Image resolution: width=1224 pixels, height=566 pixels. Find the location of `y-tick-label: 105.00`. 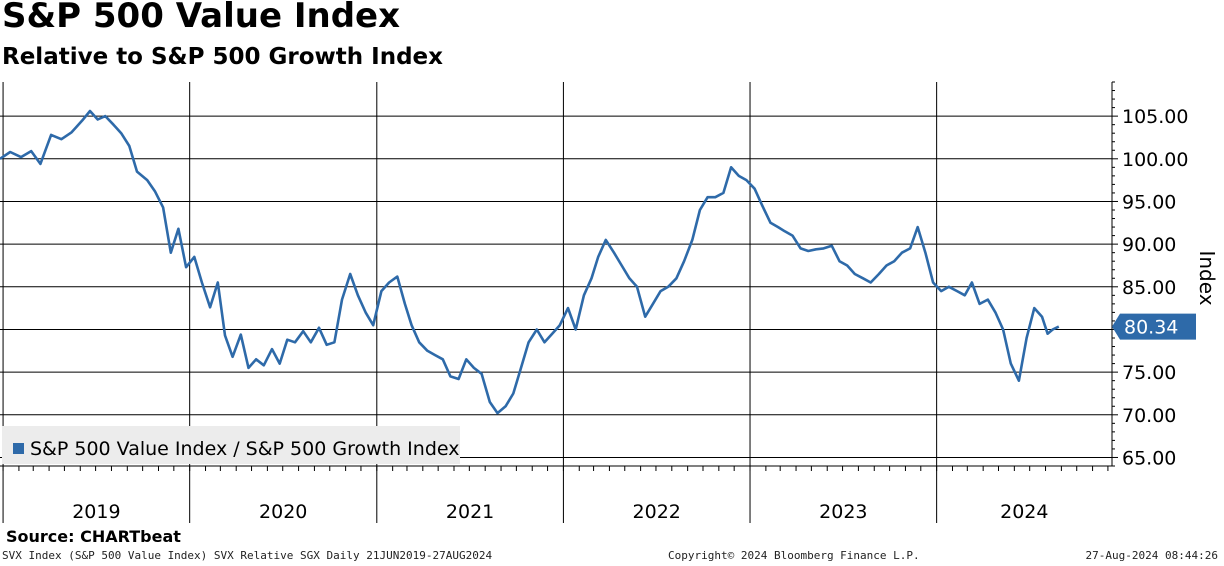

y-tick-label: 105.00 is located at coordinates (1155, 117).